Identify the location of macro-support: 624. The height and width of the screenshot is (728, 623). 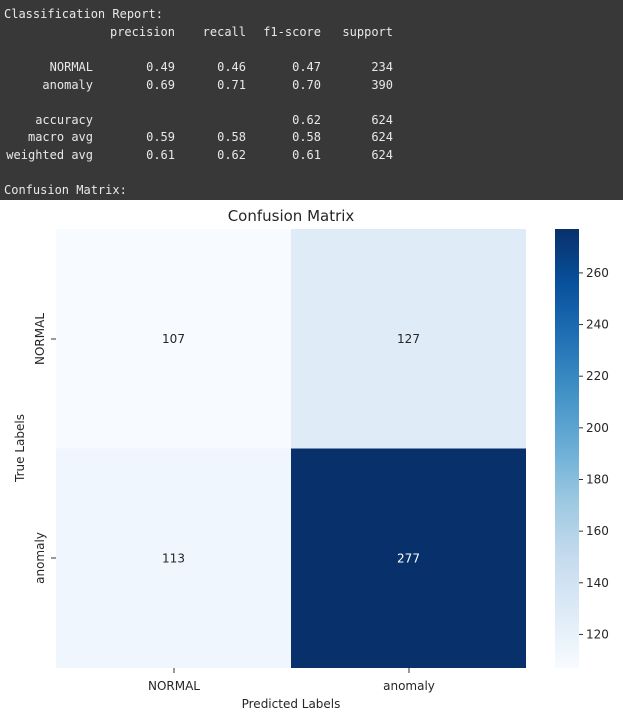
(382, 137).